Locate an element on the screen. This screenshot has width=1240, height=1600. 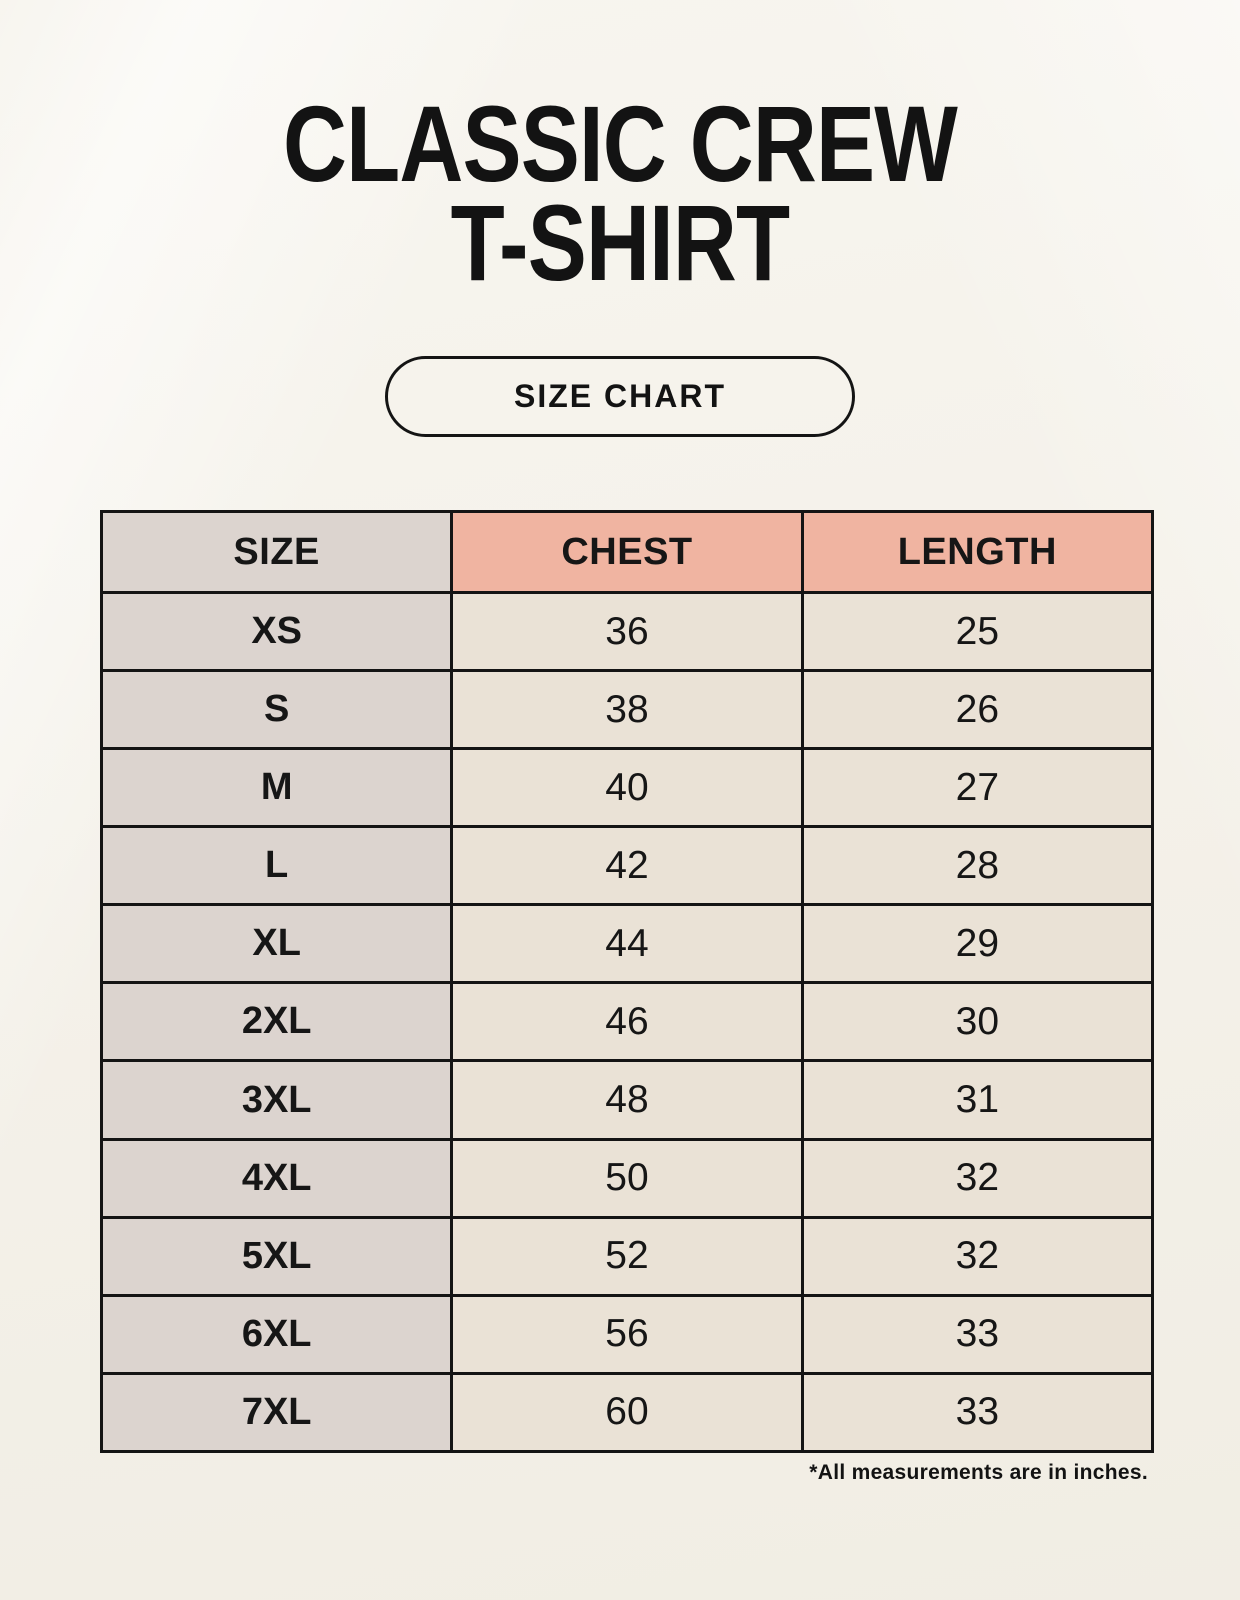
table-row: XL 44 29 is located at coordinates (627, 944).